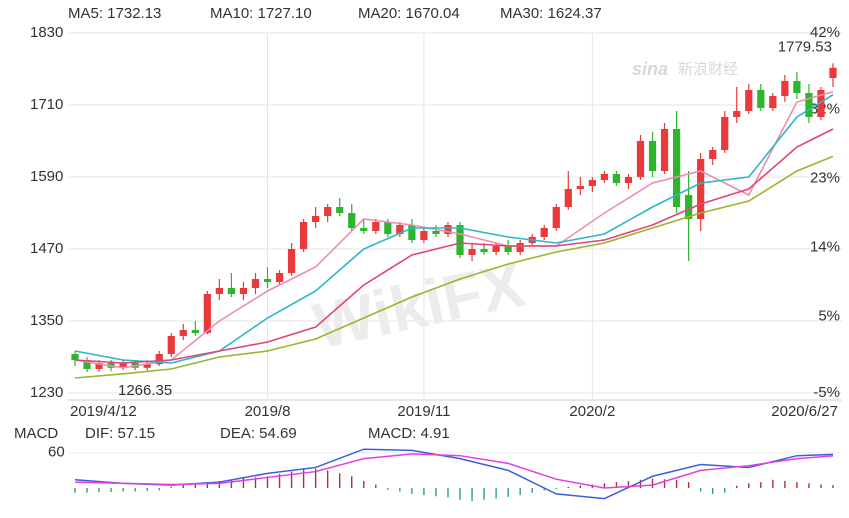 Image resolution: width=849 pixels, height=518 pixels. What do you see at coordinates (46, 32) in the screenshot?
I see `y-tick-label: 1830` at bounding box center [46, 32].